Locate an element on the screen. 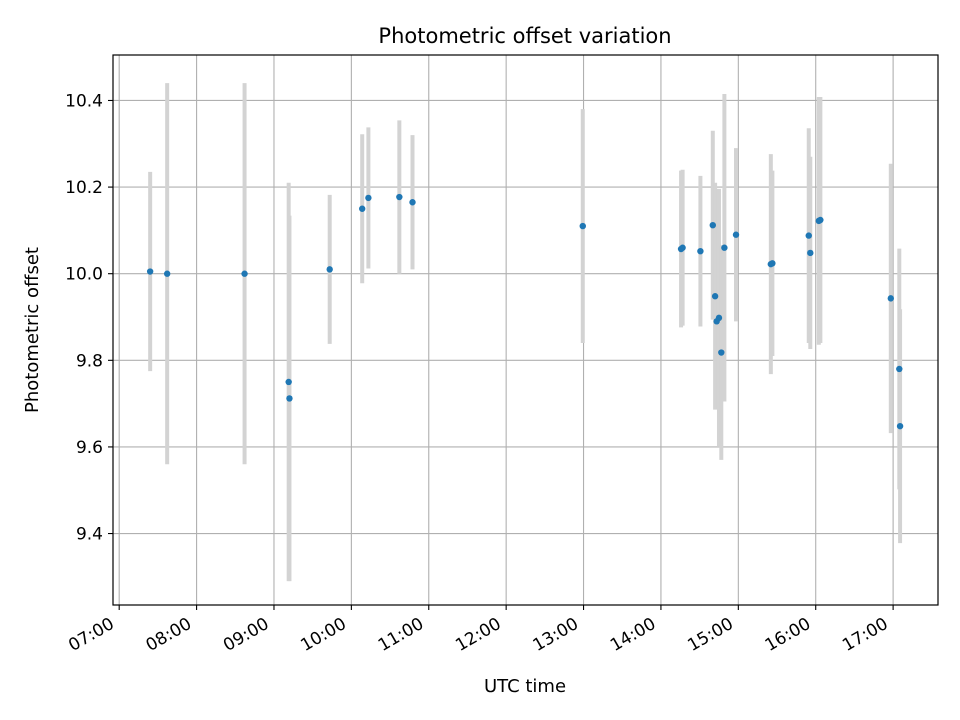  x-axis-label: UTC time is located at coordinates (525, 686).